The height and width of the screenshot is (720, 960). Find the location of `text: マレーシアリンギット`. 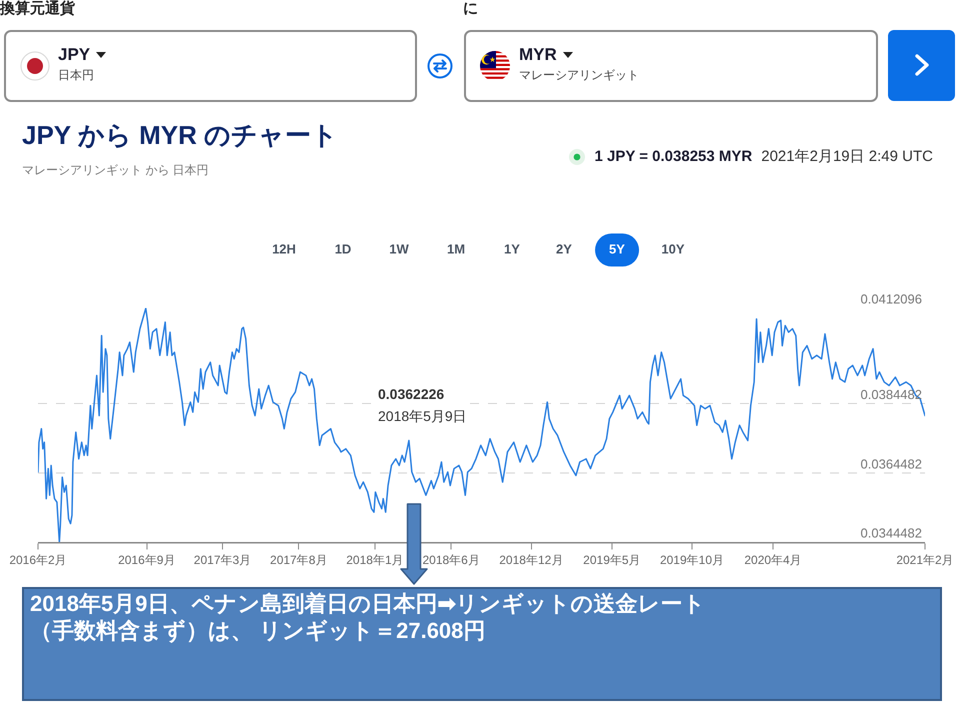

text: マレーシアリンギット is located at coordinates (579, 75).